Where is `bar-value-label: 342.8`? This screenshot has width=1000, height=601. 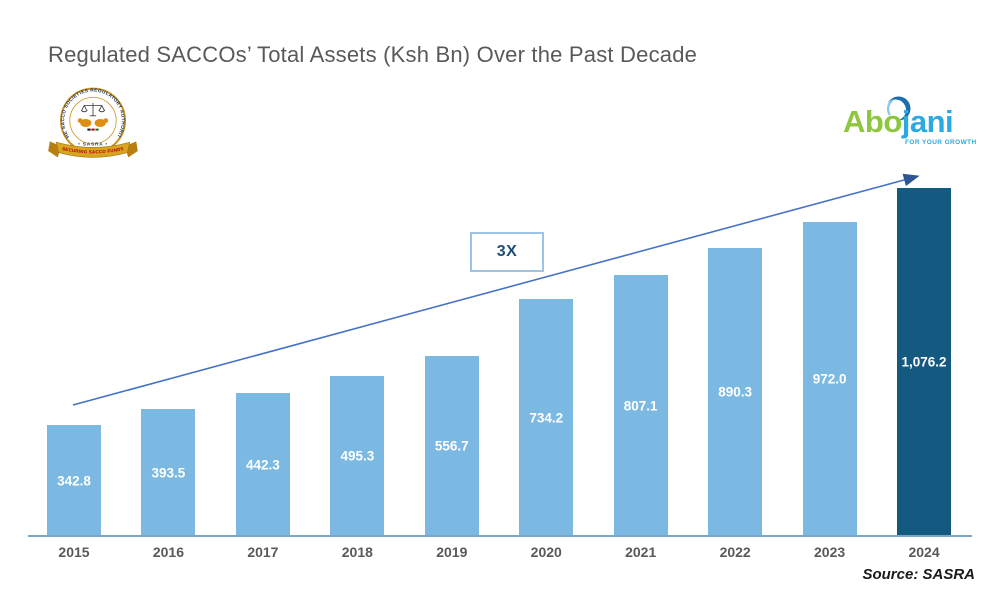 bar-value-label: 342.8 is located at coordinates (74, 480).